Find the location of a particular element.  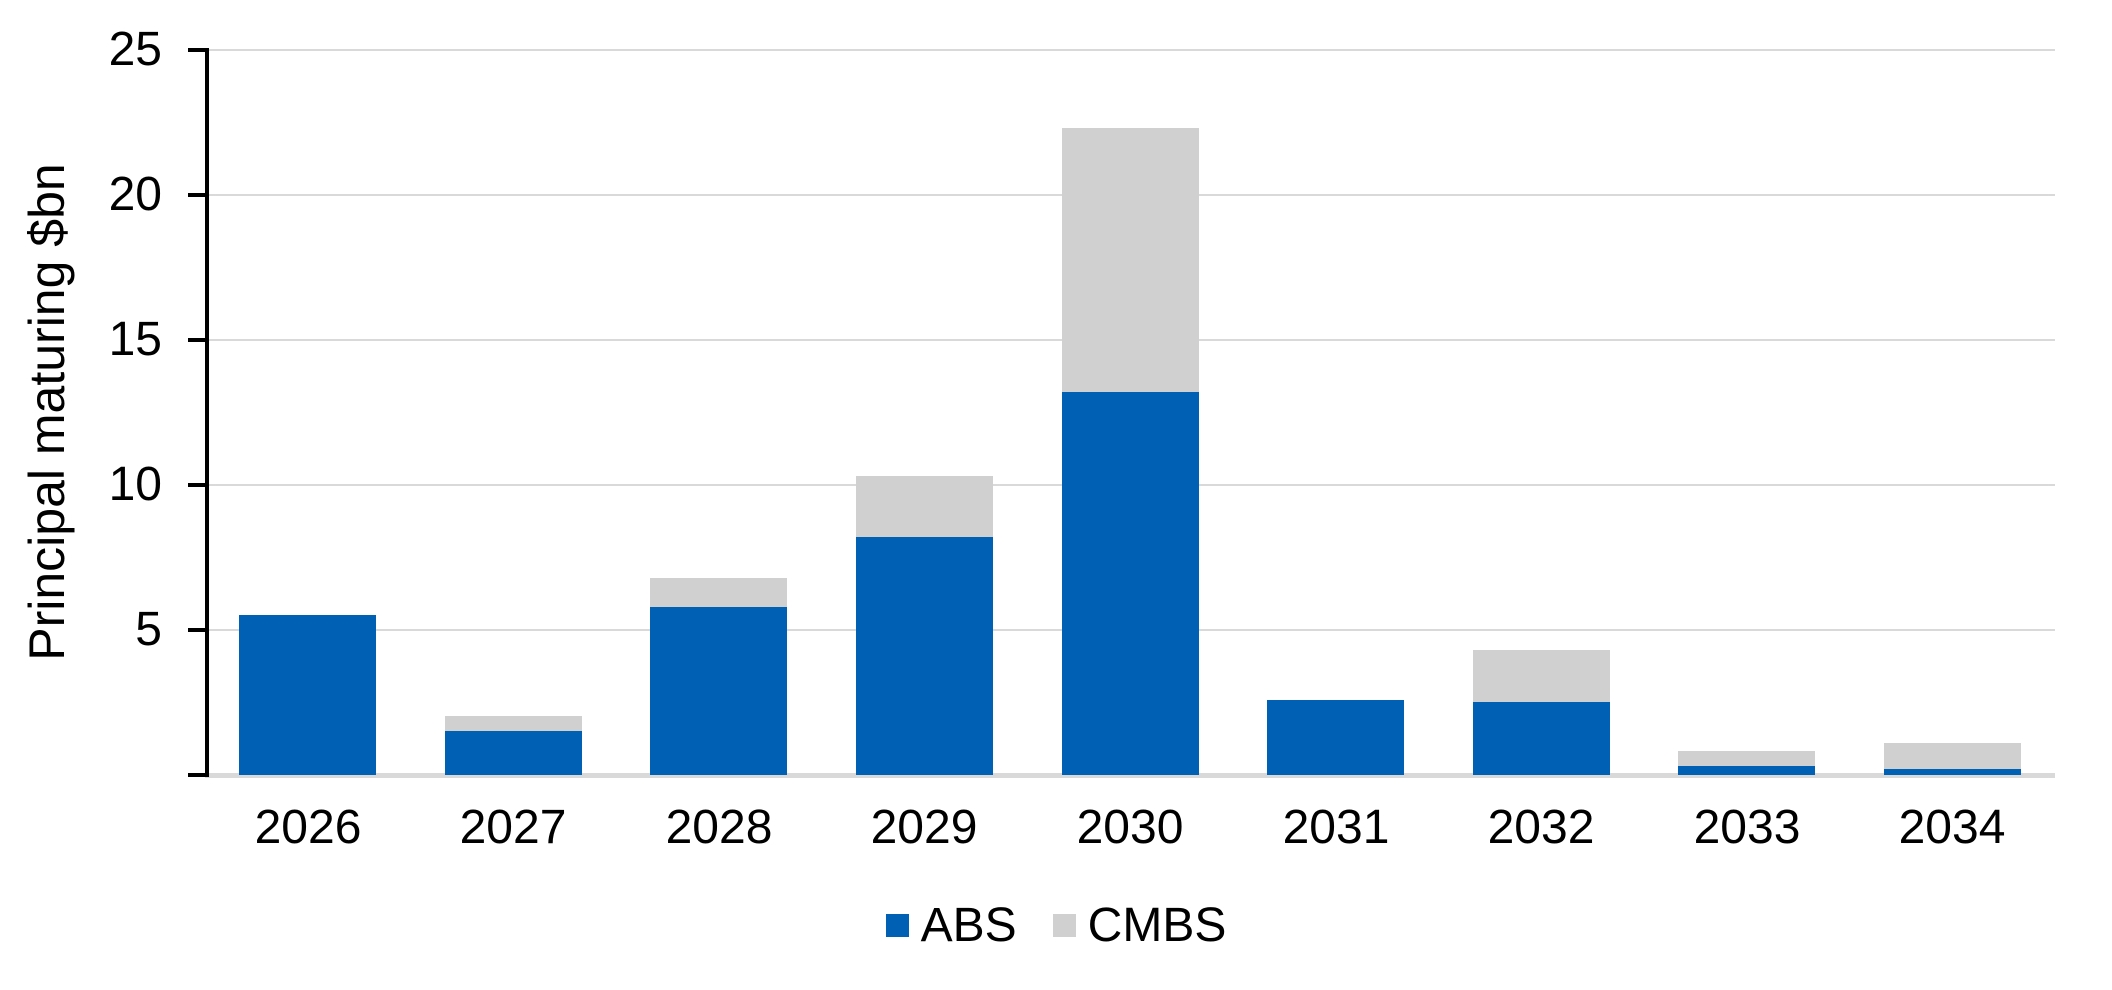

bar-segment-cmbs-2032 is located at coordinates (1541, 676).